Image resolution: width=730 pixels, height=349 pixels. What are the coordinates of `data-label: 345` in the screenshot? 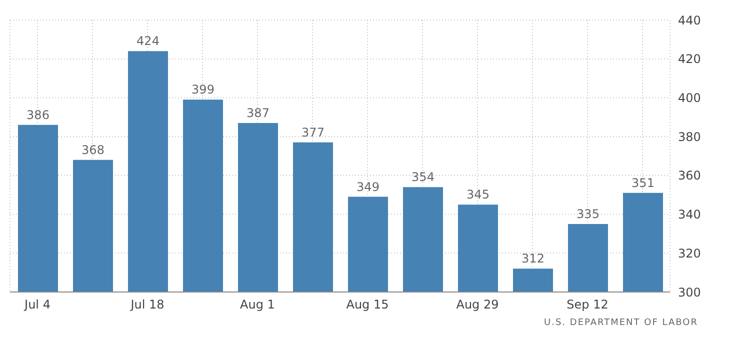 It's located at (478, 195).